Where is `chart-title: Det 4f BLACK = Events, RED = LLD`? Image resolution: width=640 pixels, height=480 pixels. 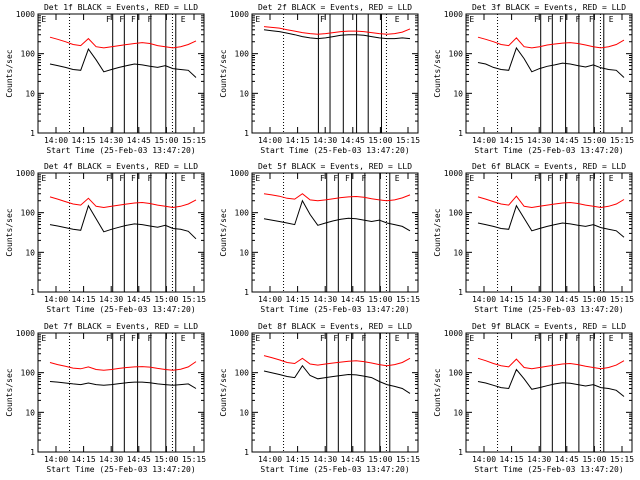
chart-title: Det 4f BLACK = Events, RED = LLD is located at coordinates (121, 166).